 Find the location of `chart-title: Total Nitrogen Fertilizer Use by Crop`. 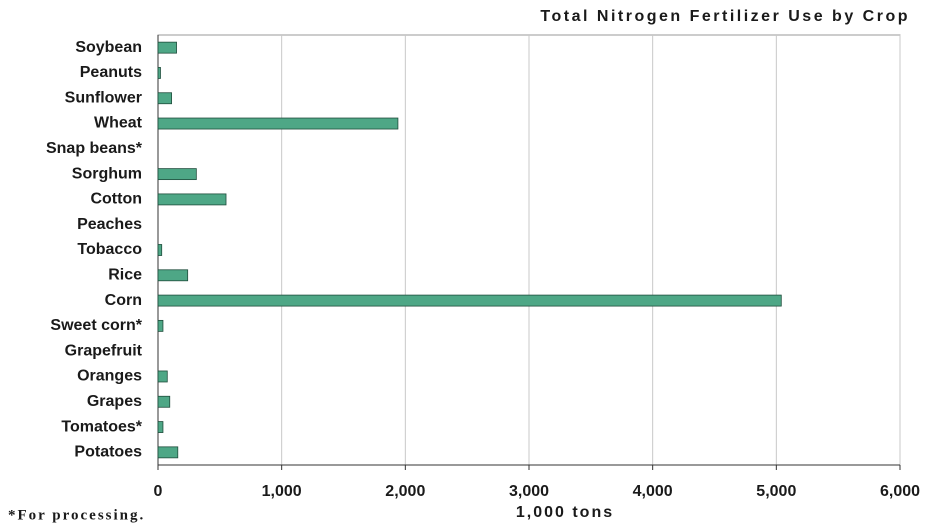

chart-title: Total Nitrogen Fertilizer Use by Crop is located at coordinates (725, 16).